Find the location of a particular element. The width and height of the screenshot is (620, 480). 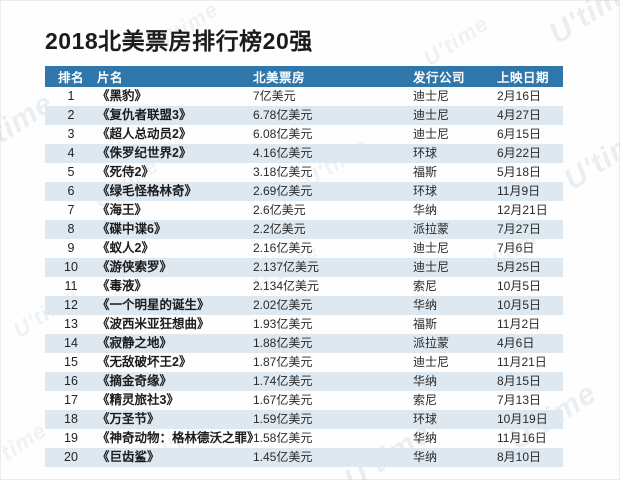

title-cell: 《摘金奇缘》 is located at coordinates (135, 381).